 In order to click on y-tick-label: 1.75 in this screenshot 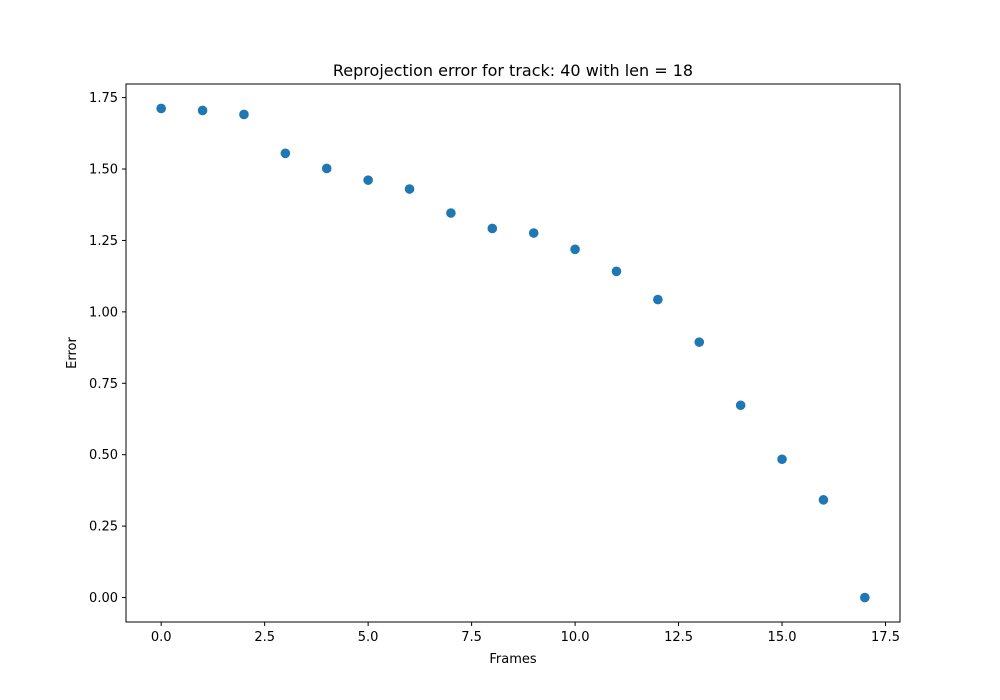, I will do `click(103, 98)`.